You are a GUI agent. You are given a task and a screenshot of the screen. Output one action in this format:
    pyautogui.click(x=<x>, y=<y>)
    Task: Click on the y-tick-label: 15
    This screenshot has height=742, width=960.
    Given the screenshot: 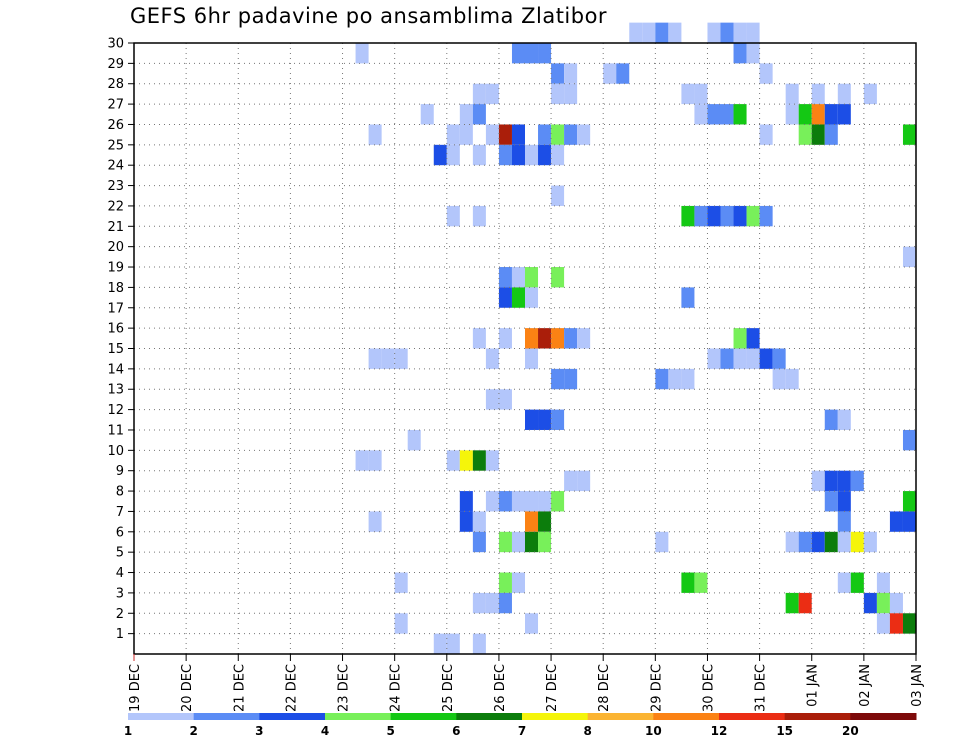 What is the action you would take?
    pyautogui.click(x=115, y=349)
    